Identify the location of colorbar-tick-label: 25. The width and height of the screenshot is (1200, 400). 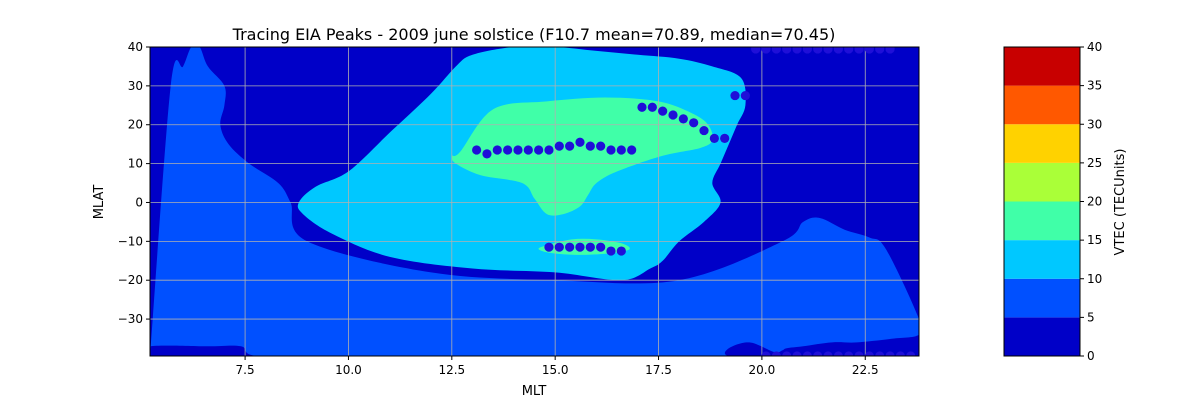
(1094, 163).